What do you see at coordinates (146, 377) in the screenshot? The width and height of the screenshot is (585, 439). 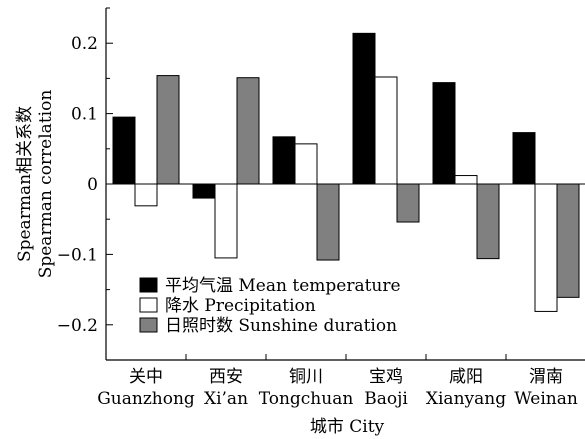 I see `x-tick-label-cn: 关中` at bounding box center [146, 377].